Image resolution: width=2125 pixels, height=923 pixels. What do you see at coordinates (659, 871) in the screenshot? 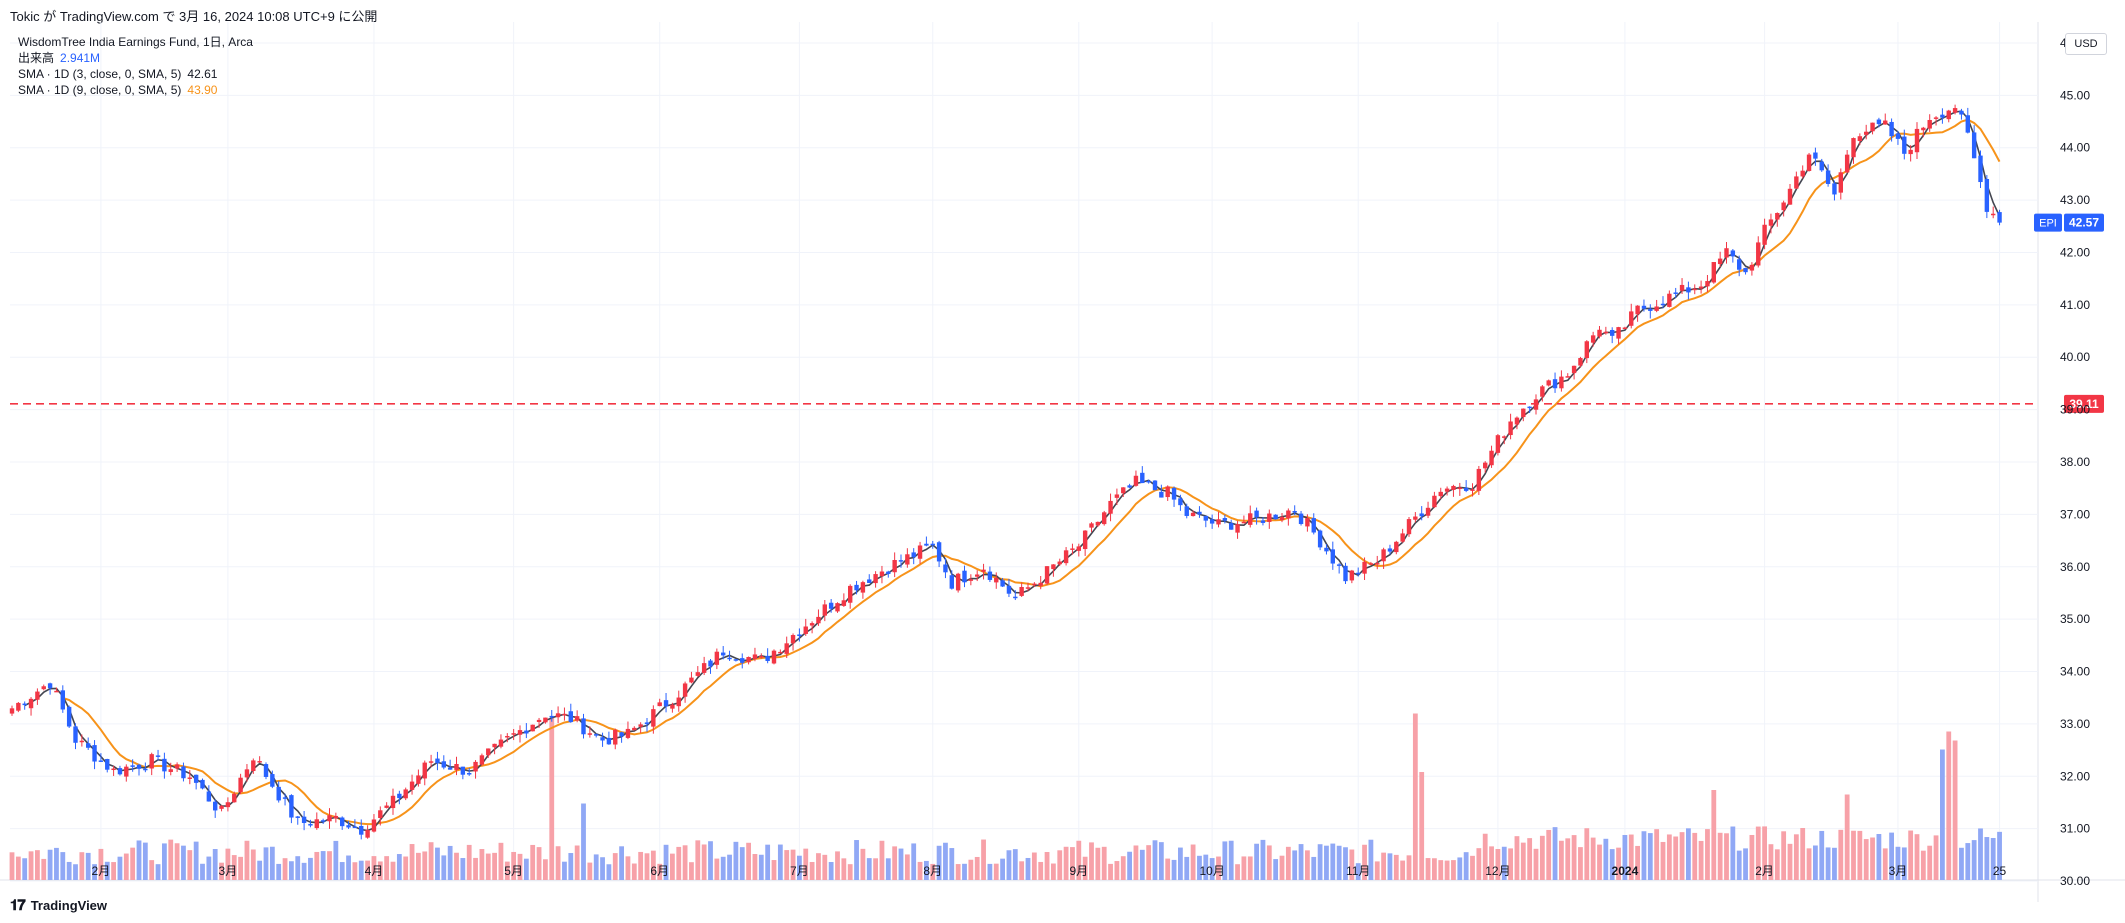
I see `time-tick-label: 6月` at bounding box center [659, 871].